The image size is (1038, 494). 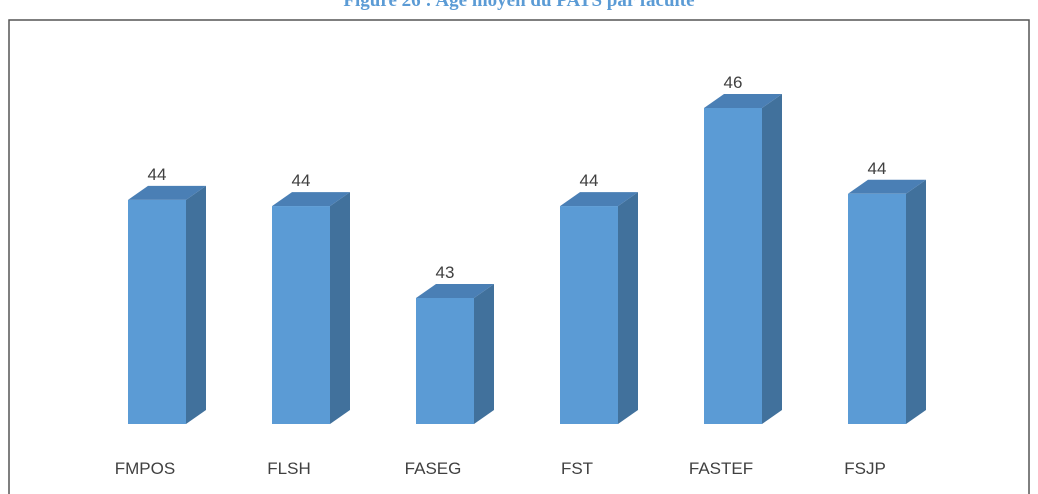 I want to click on data-label: 46, so click(x=733, y=82).